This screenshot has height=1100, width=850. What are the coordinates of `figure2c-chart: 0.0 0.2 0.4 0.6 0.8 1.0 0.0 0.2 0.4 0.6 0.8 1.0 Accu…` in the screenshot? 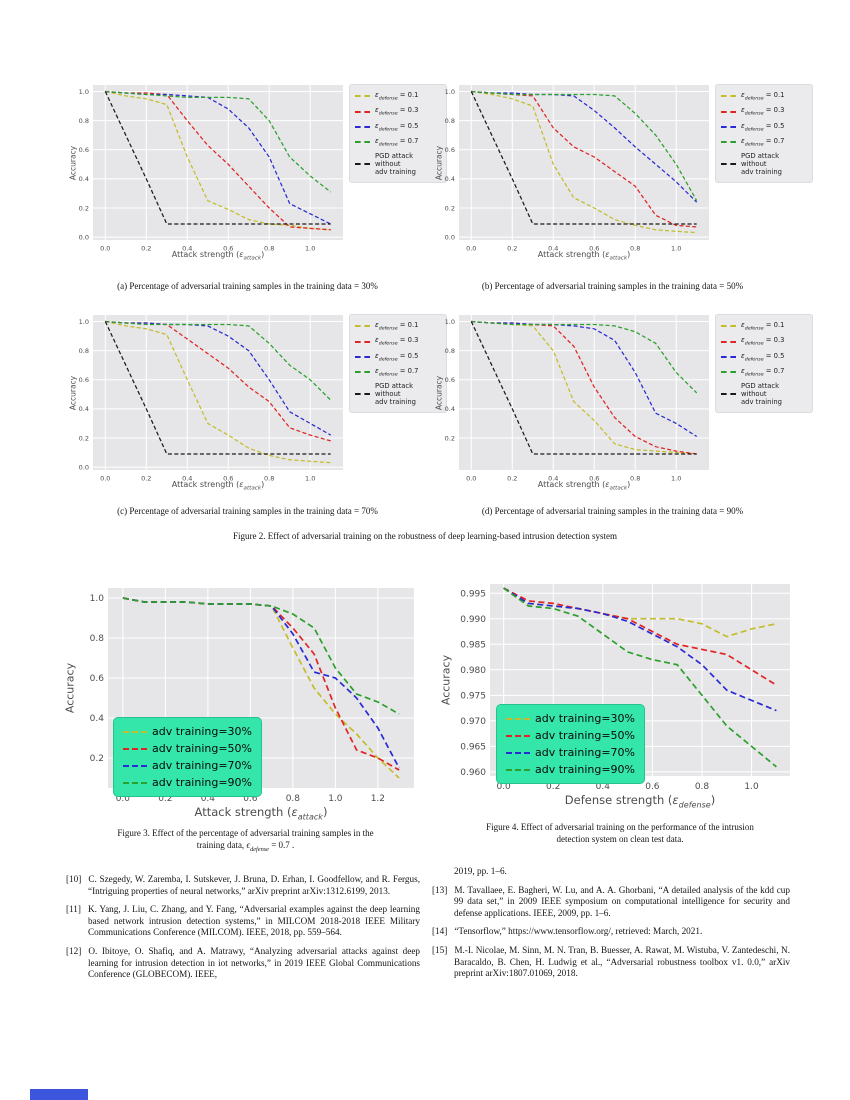 It's located at (256, 406).